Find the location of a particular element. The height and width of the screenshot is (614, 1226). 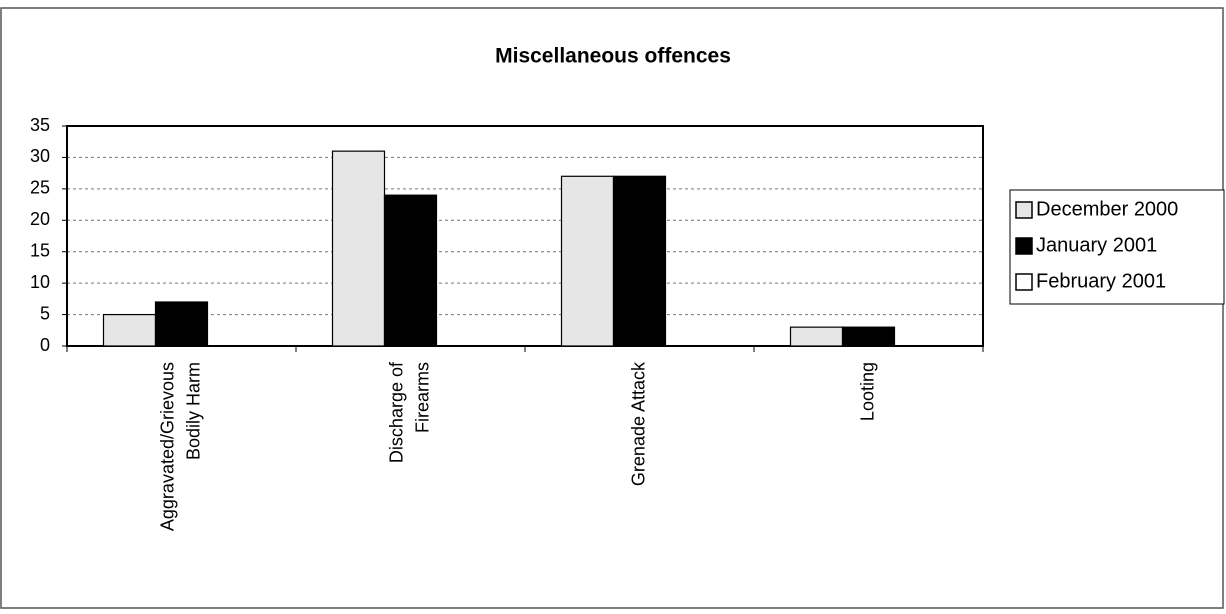

chart-title: Miscellaneous offences is located at coordinates (613, 56).